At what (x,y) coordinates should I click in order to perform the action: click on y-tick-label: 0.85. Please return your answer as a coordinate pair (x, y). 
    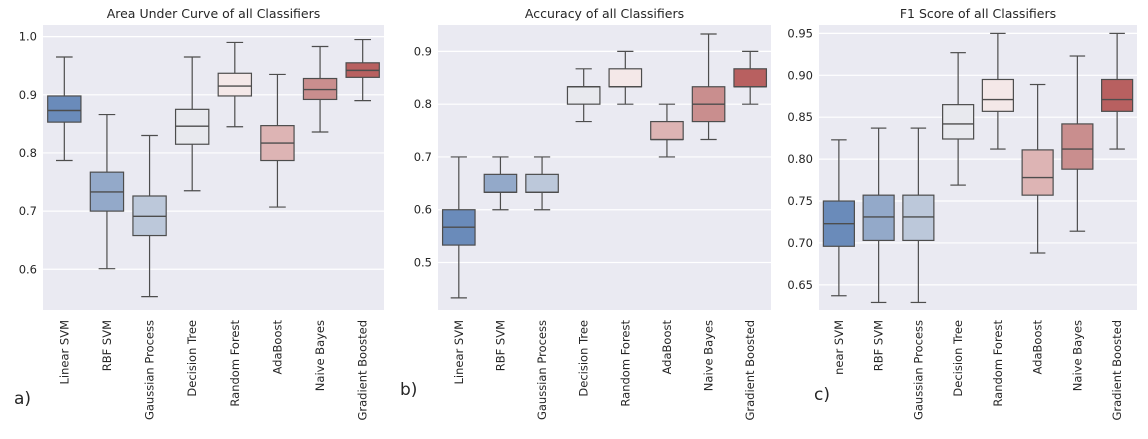
    Looking at the image, I should click on (800, 117).